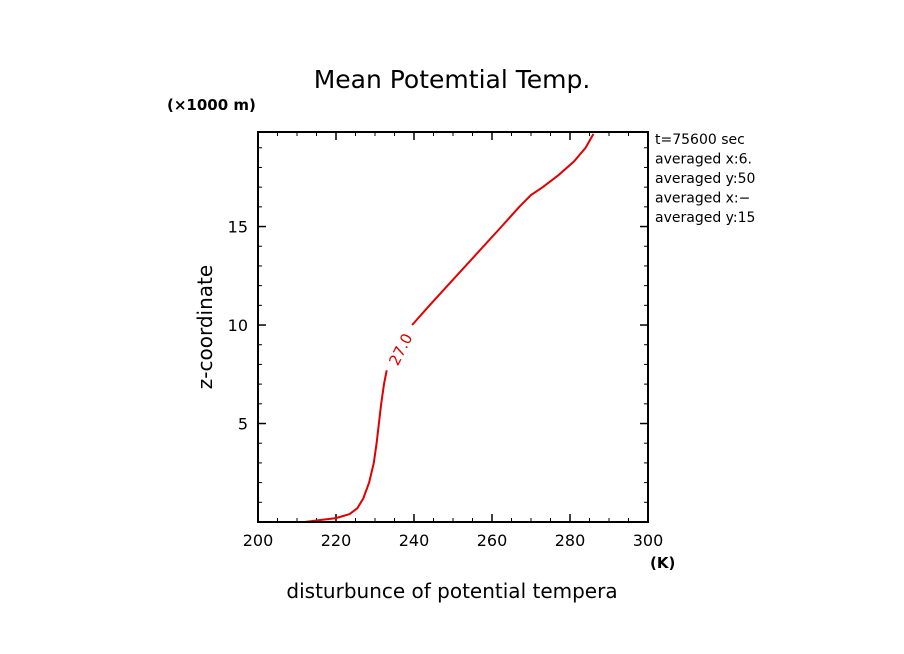 This screenshot has width=904, height=654. Describe the element at coordinates (702, 199) in the screenshot. I see `annotation-line: averaged x:−` at that location.